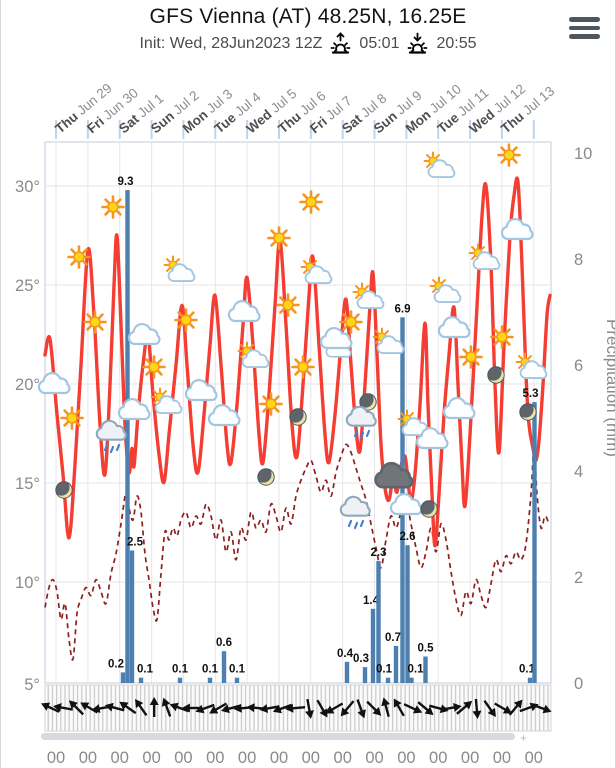 The image size is (616, 768). What do you see at coordinates (531, 394) in the screenshot?
I see `precip-value-label: 5.3` at bounding box center [531, 394].